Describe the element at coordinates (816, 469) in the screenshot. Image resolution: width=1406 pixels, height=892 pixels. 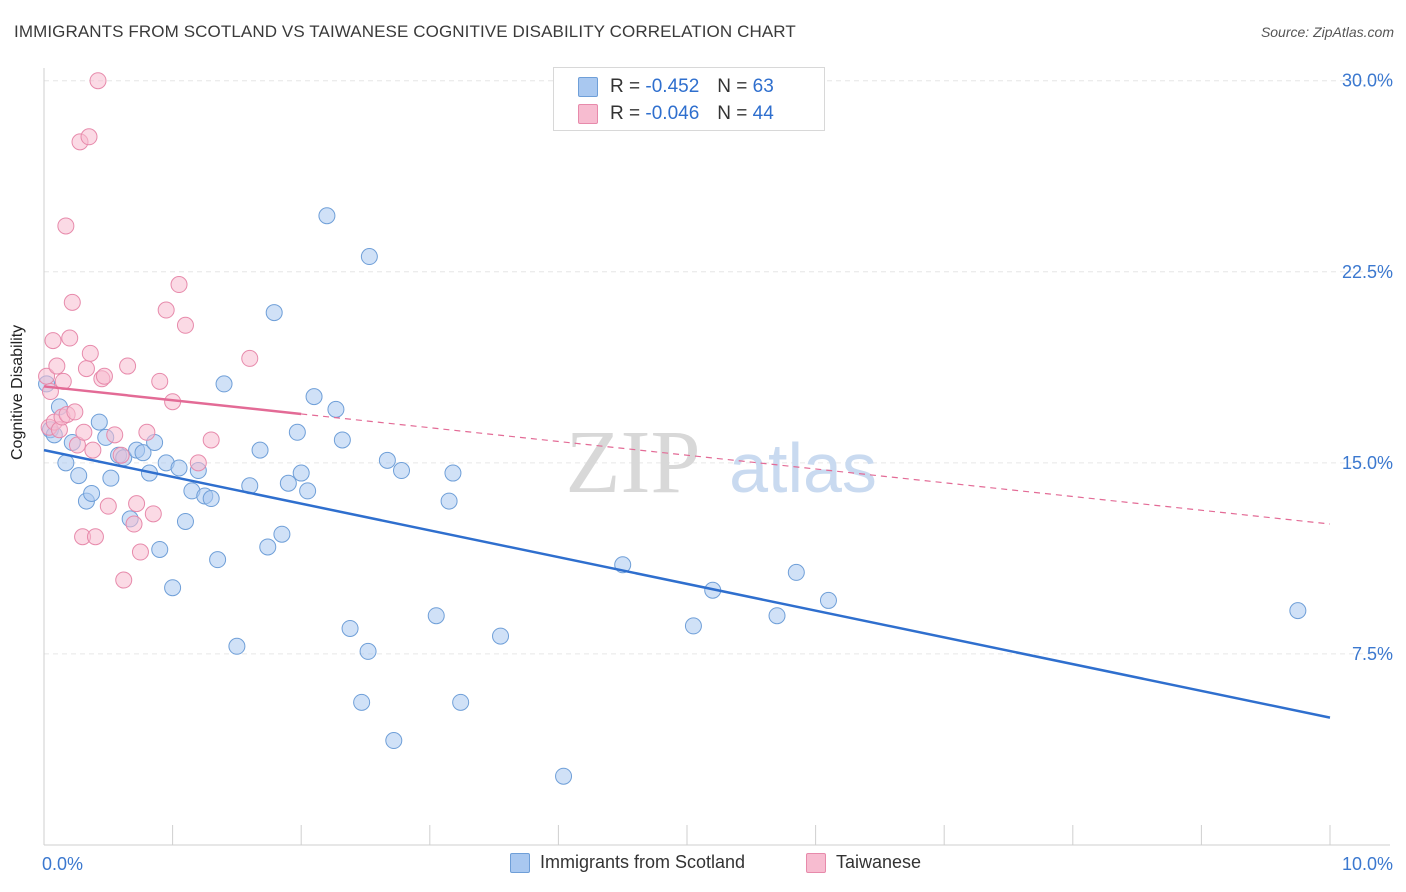
I see `taiwanese-trend-extension` at that location.